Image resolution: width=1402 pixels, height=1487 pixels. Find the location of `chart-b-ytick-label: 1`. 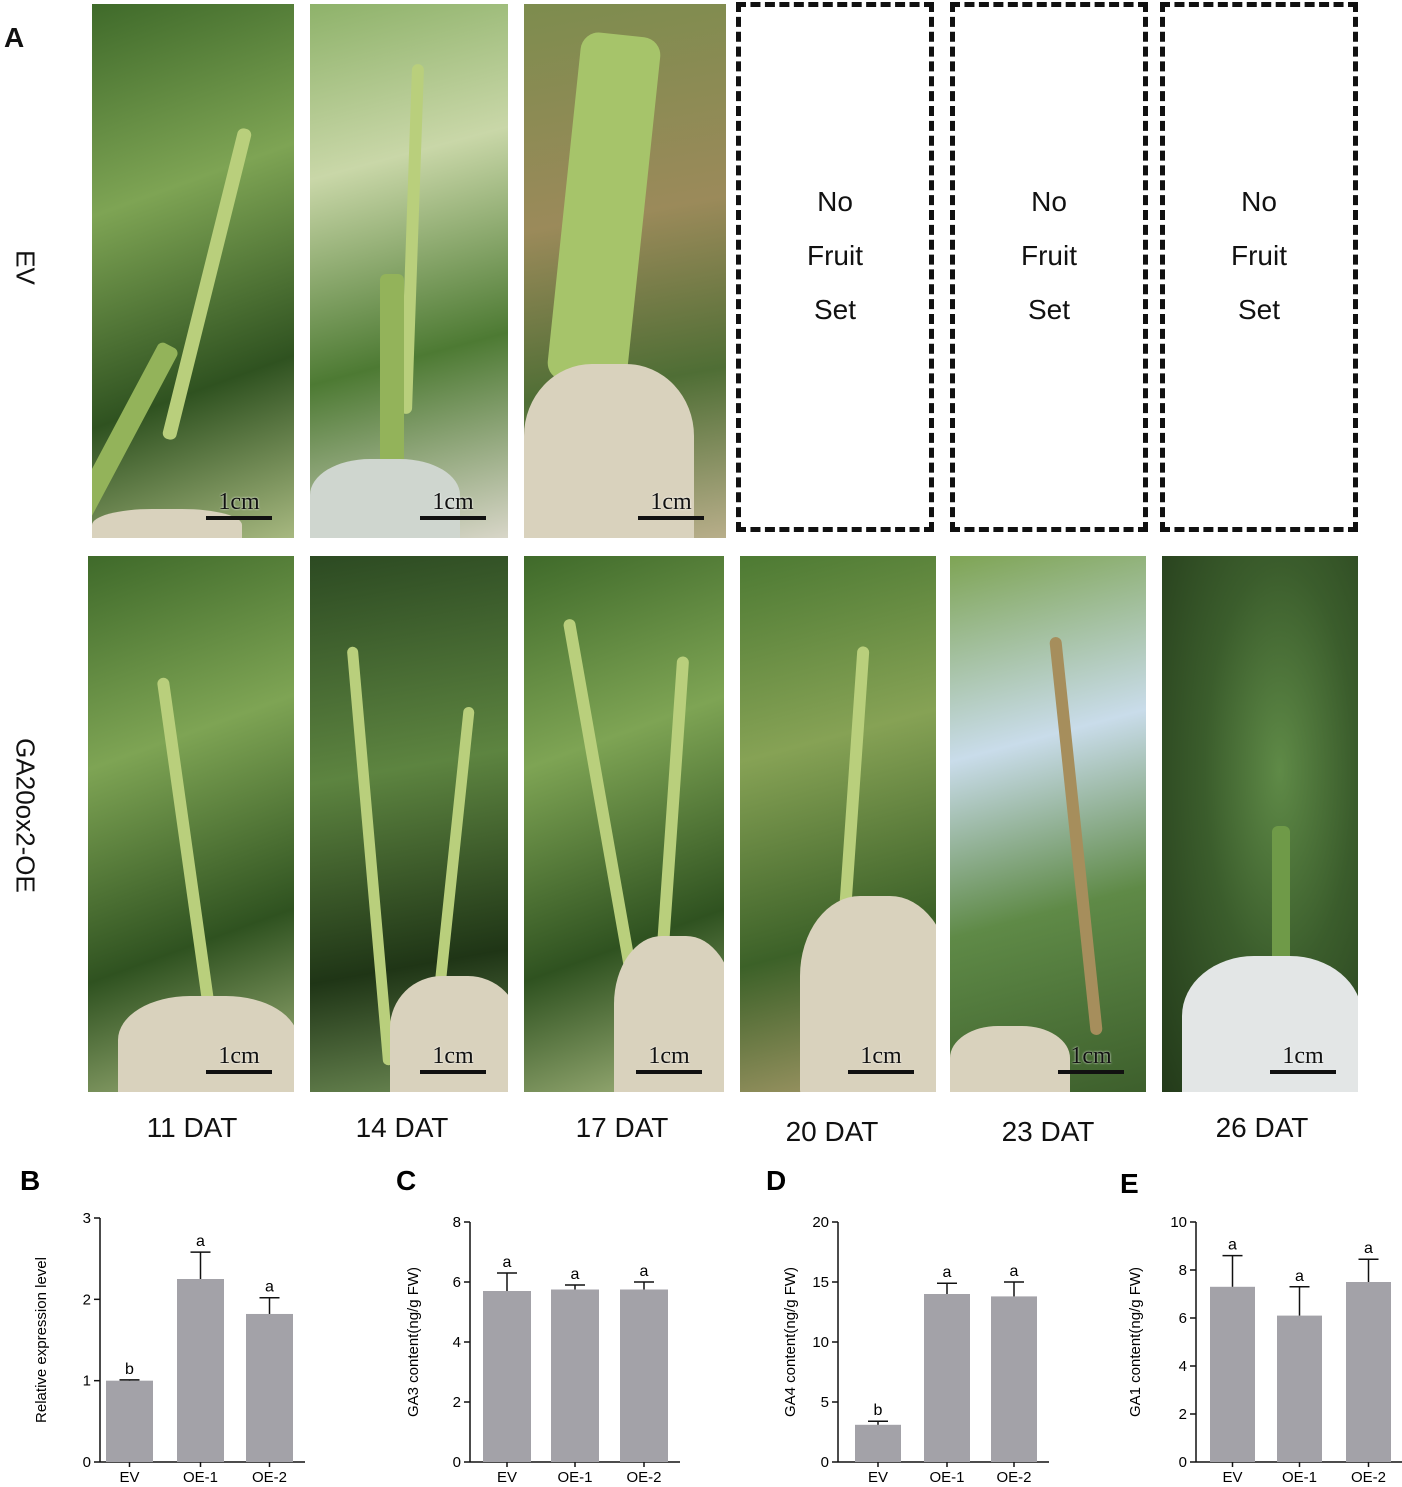

chart-b-ytick-label: 1 is located at coordinates (87, 1381).